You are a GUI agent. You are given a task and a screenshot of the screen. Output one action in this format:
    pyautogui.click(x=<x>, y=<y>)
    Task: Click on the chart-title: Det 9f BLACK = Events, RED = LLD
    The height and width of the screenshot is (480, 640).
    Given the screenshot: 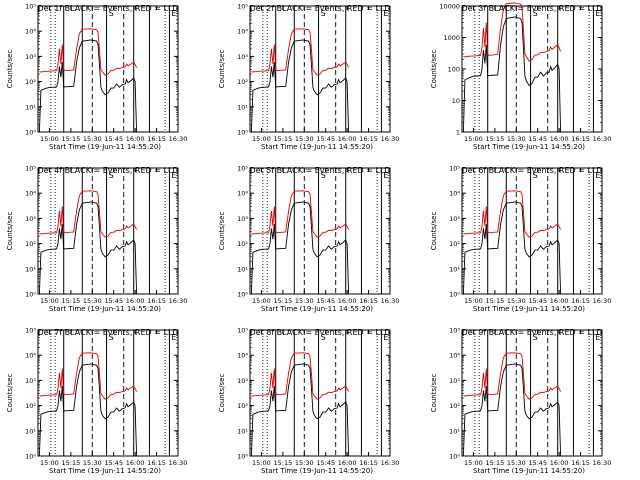 What is the action you would take?
    pyautogui.click(x=531, y=332)
    